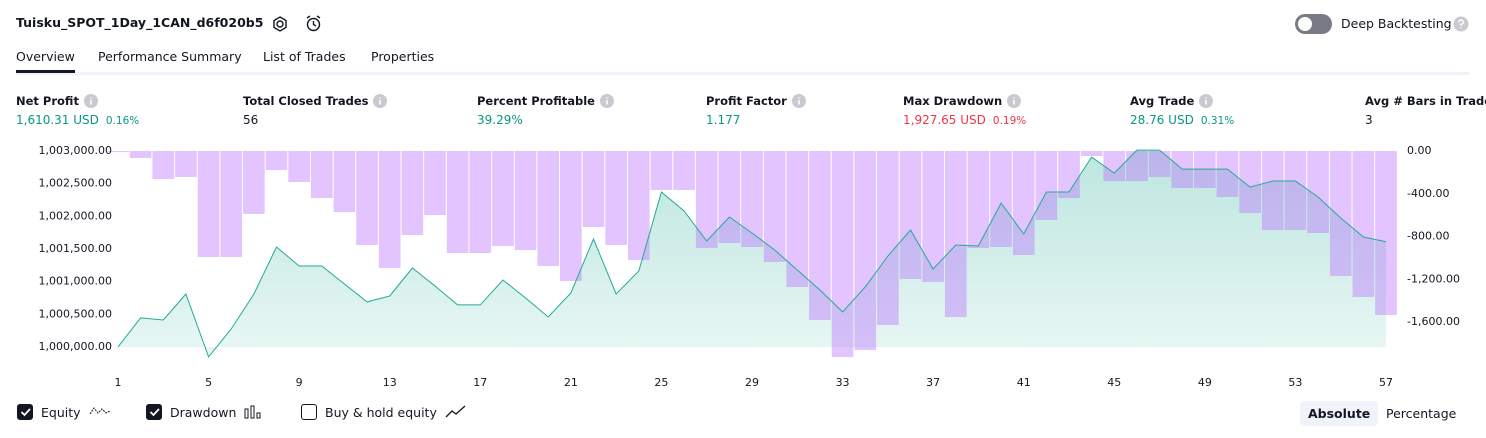 This screenshot has width=1486, height=438. What do you see at coordinates (752, 382) in the screenshot?
I see `x-tick-label: 29` at bounding box center [752, 382].